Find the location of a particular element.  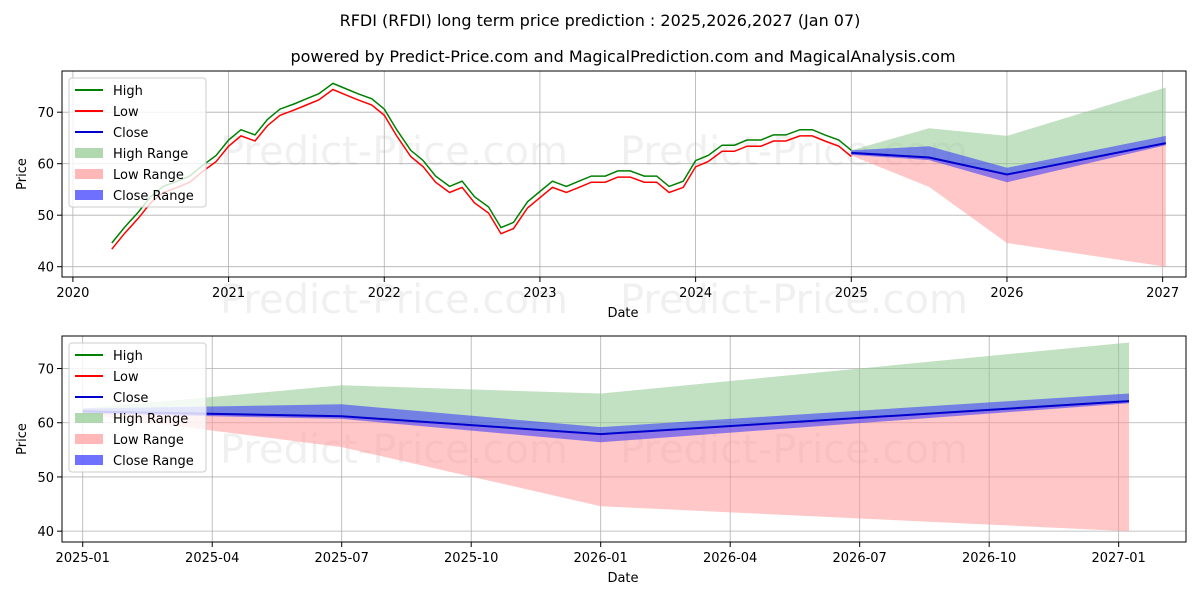

x-tick-label: 2025-04 is located at coordinates (212, 558).